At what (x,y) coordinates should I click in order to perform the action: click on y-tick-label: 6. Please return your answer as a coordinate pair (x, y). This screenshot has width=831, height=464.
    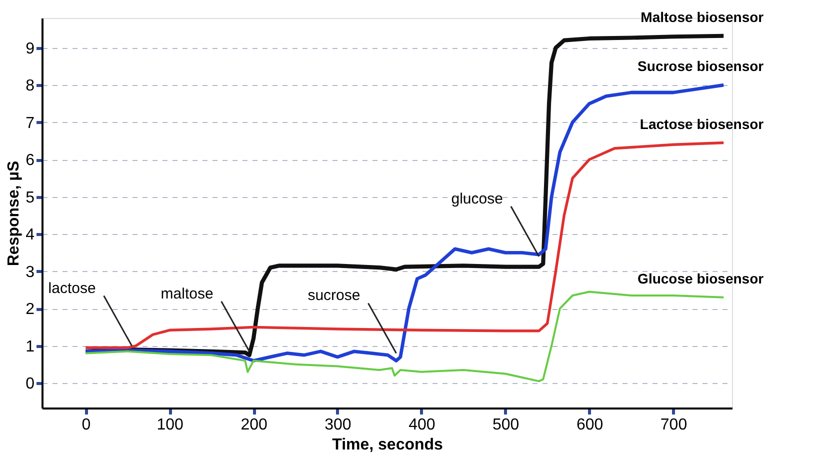
    Looking at the image, I should click on (30, 161).